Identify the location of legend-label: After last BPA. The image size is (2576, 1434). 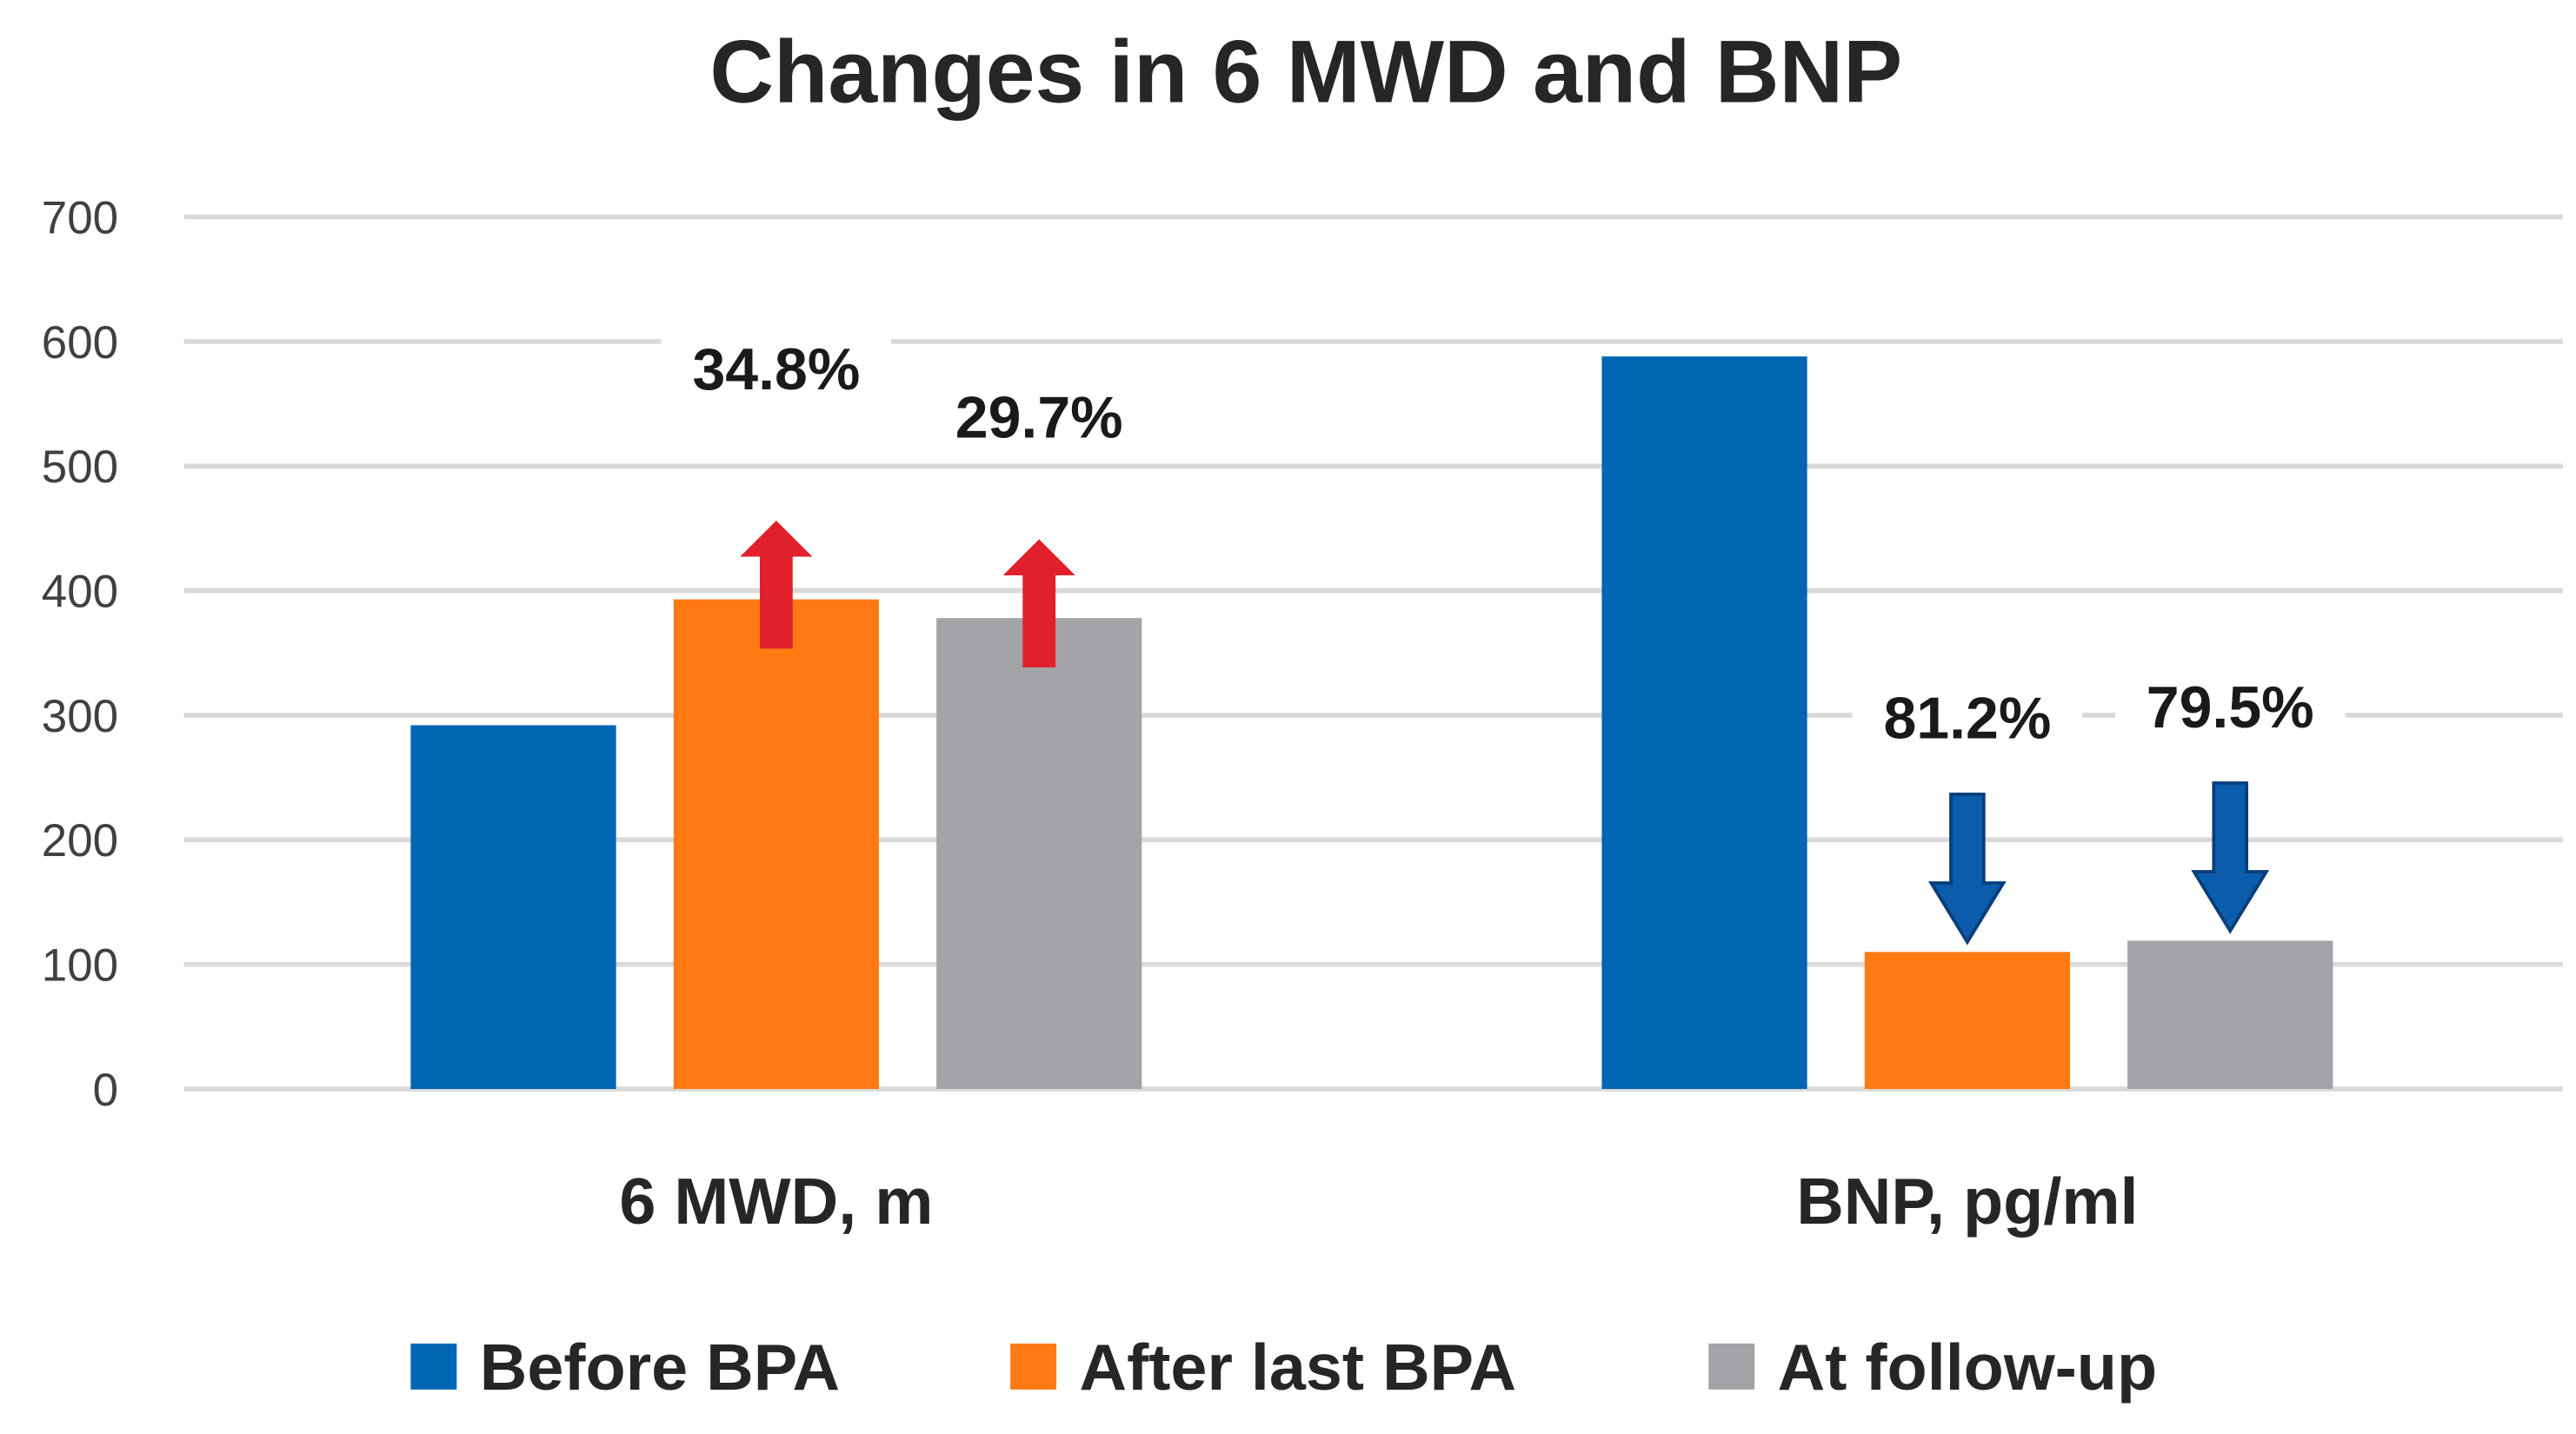
(1298, 1367).